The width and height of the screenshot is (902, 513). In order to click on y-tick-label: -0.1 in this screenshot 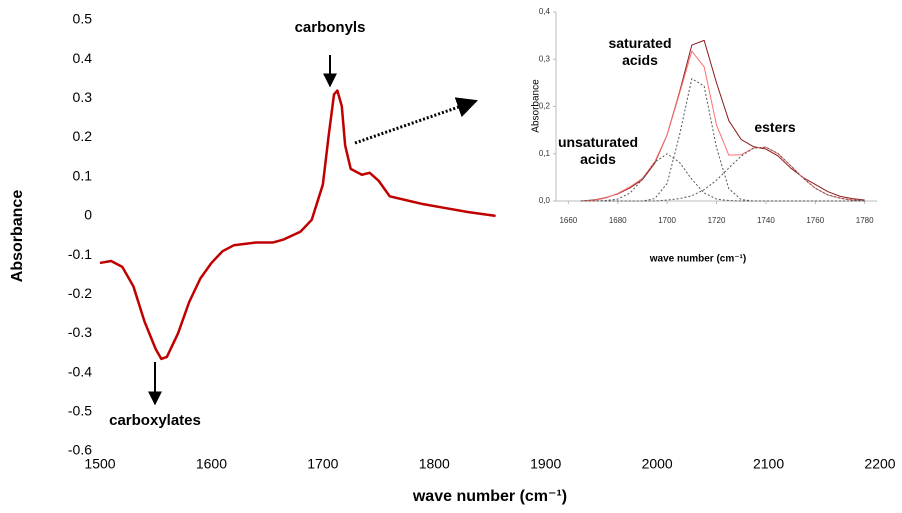, I will do `click(80, 254)`.